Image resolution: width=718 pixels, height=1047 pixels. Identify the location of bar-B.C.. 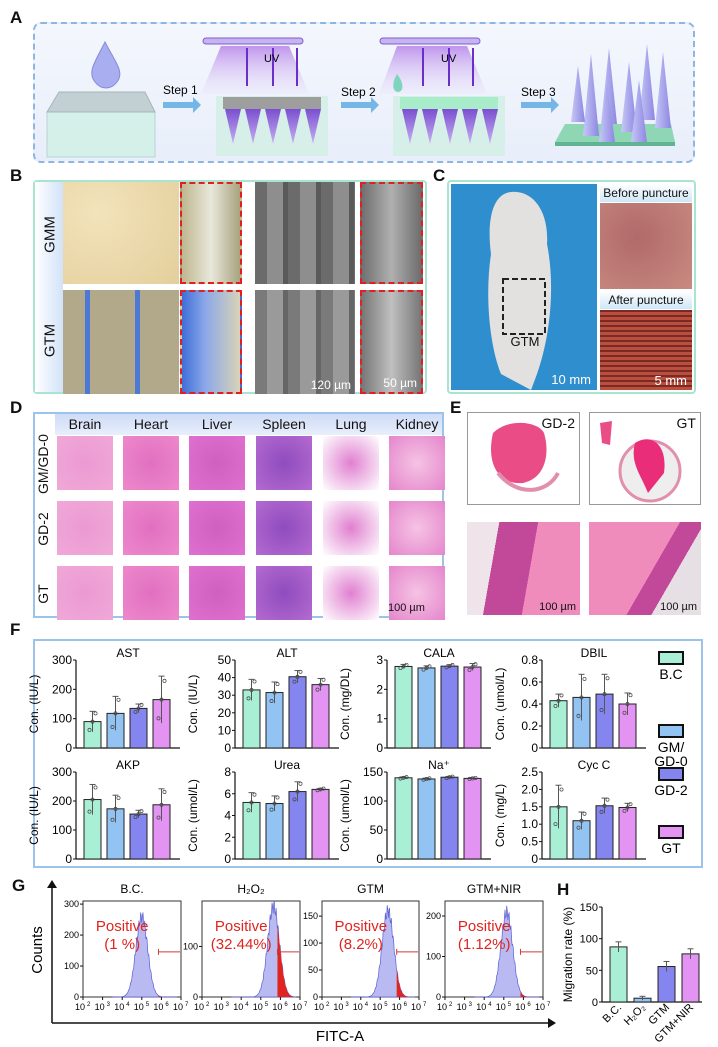
(618, 974).